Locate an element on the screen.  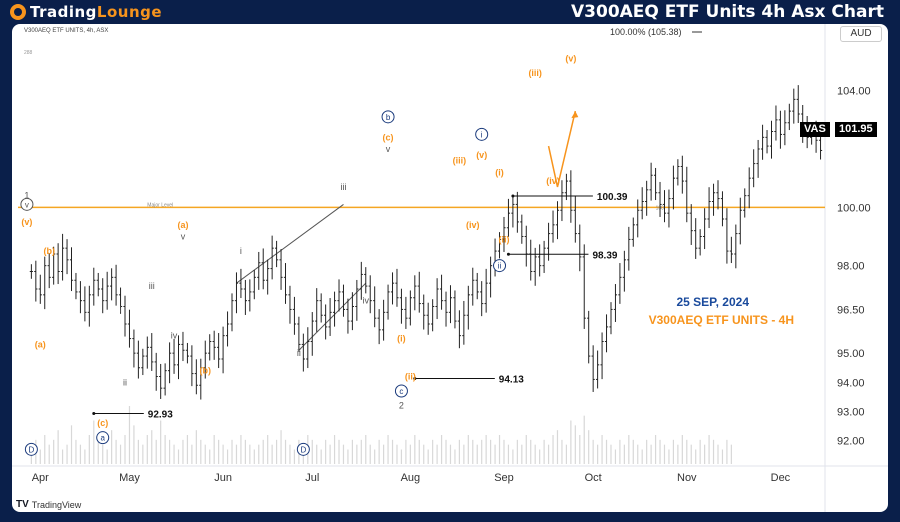
projection-arrow is located at coordinates (575, 115).